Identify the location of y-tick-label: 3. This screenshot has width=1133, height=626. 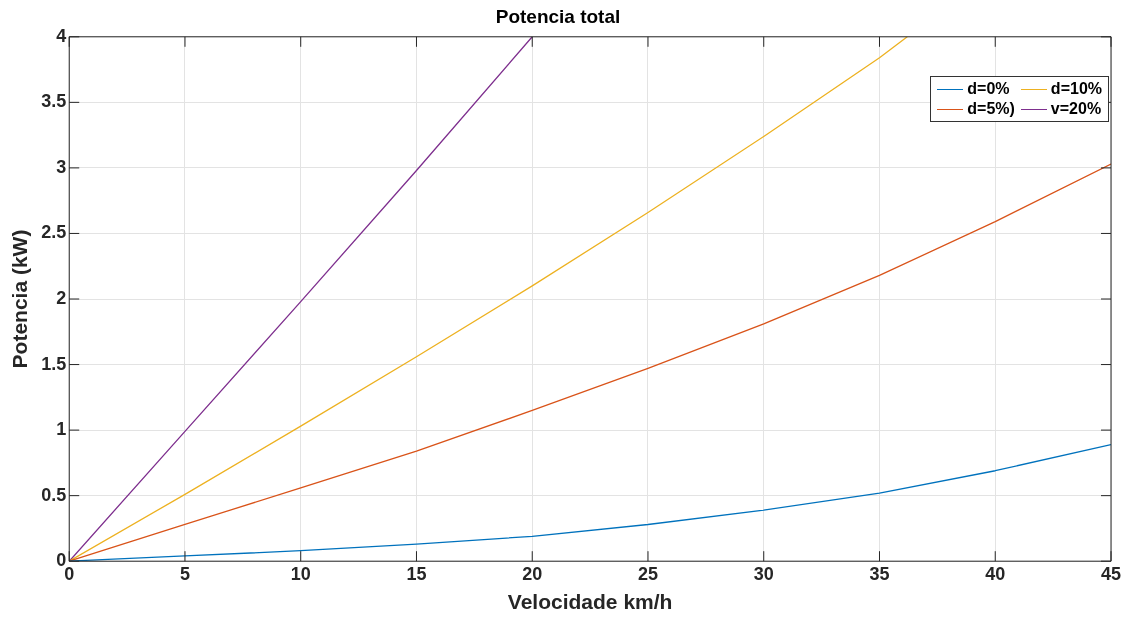
(61, 166).